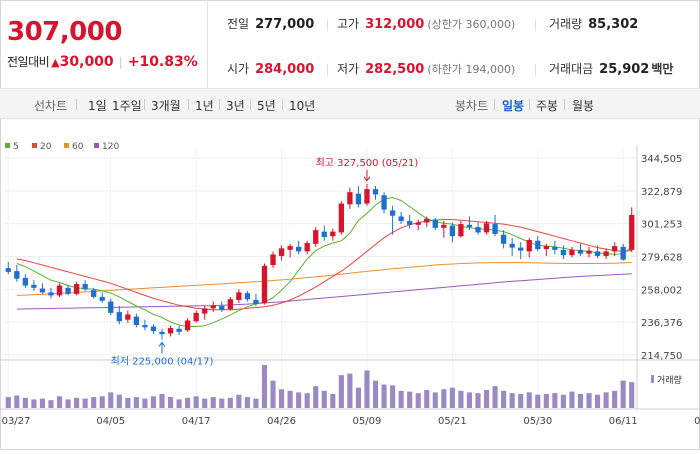  What do you see at coordinates (285, 24) in the screenshot?
I see `stat-value: 277,000` at bounding box center [285, 24].